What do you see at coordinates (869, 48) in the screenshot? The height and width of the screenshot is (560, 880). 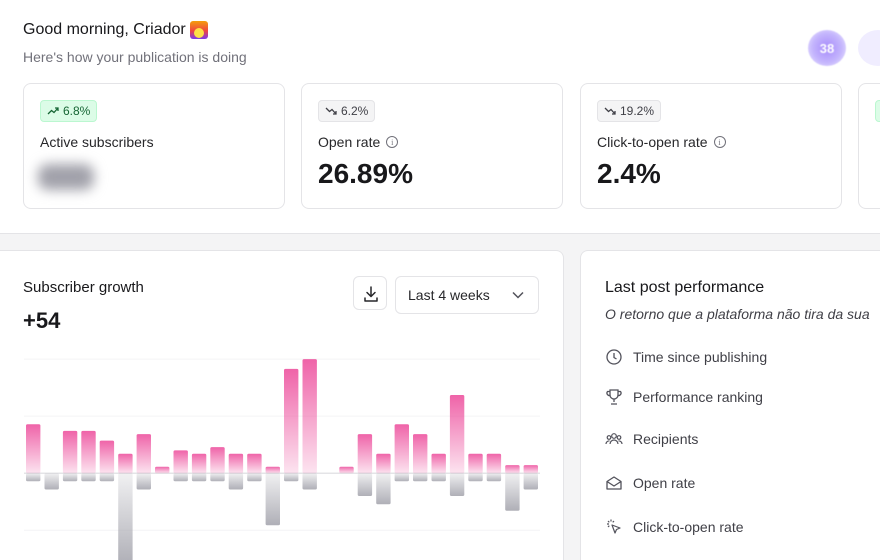 I see `avatar-secondary` at bounding box center [869, 48].